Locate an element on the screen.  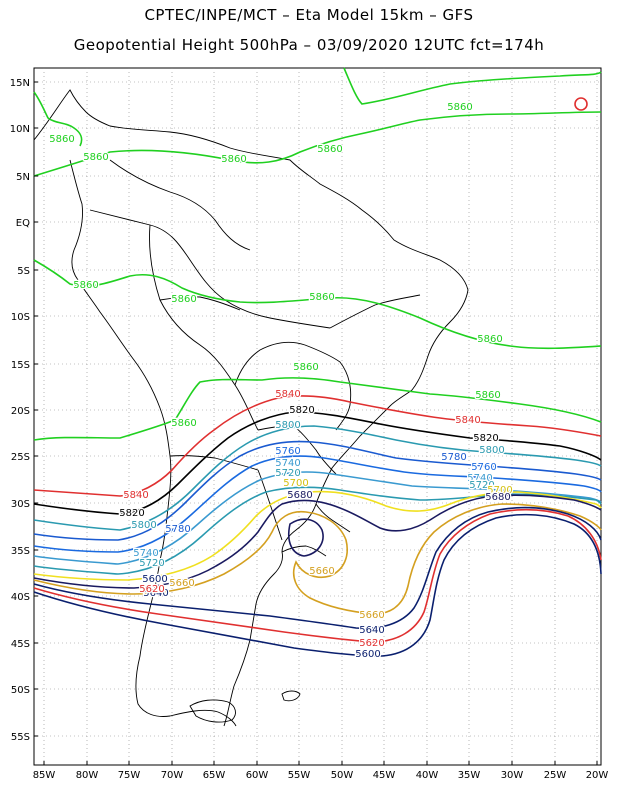
lon-tick-label: 85W is located at coordinates (44, 775).